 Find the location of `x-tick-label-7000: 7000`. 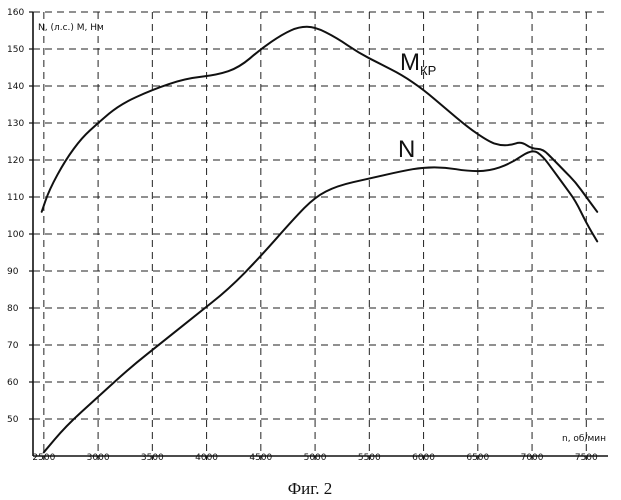

x-tick-label-7000: 7000 is located at coordinates (532, 458).